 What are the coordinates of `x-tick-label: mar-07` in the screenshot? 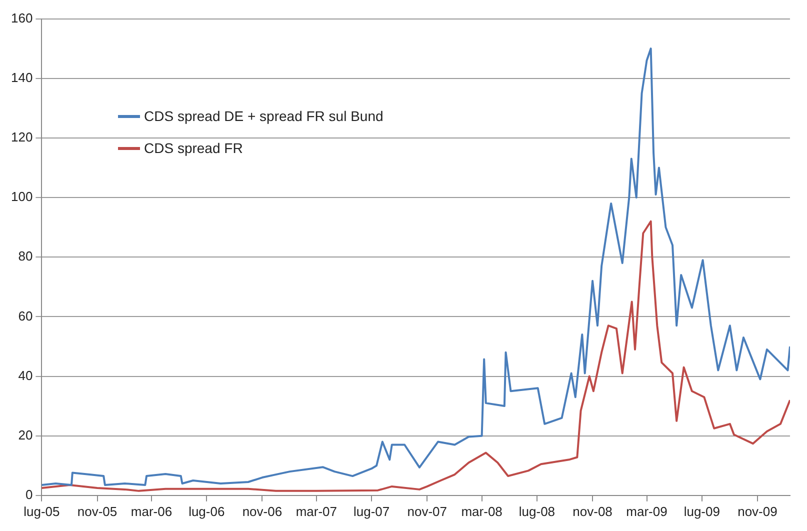 It's located at (317, 511).